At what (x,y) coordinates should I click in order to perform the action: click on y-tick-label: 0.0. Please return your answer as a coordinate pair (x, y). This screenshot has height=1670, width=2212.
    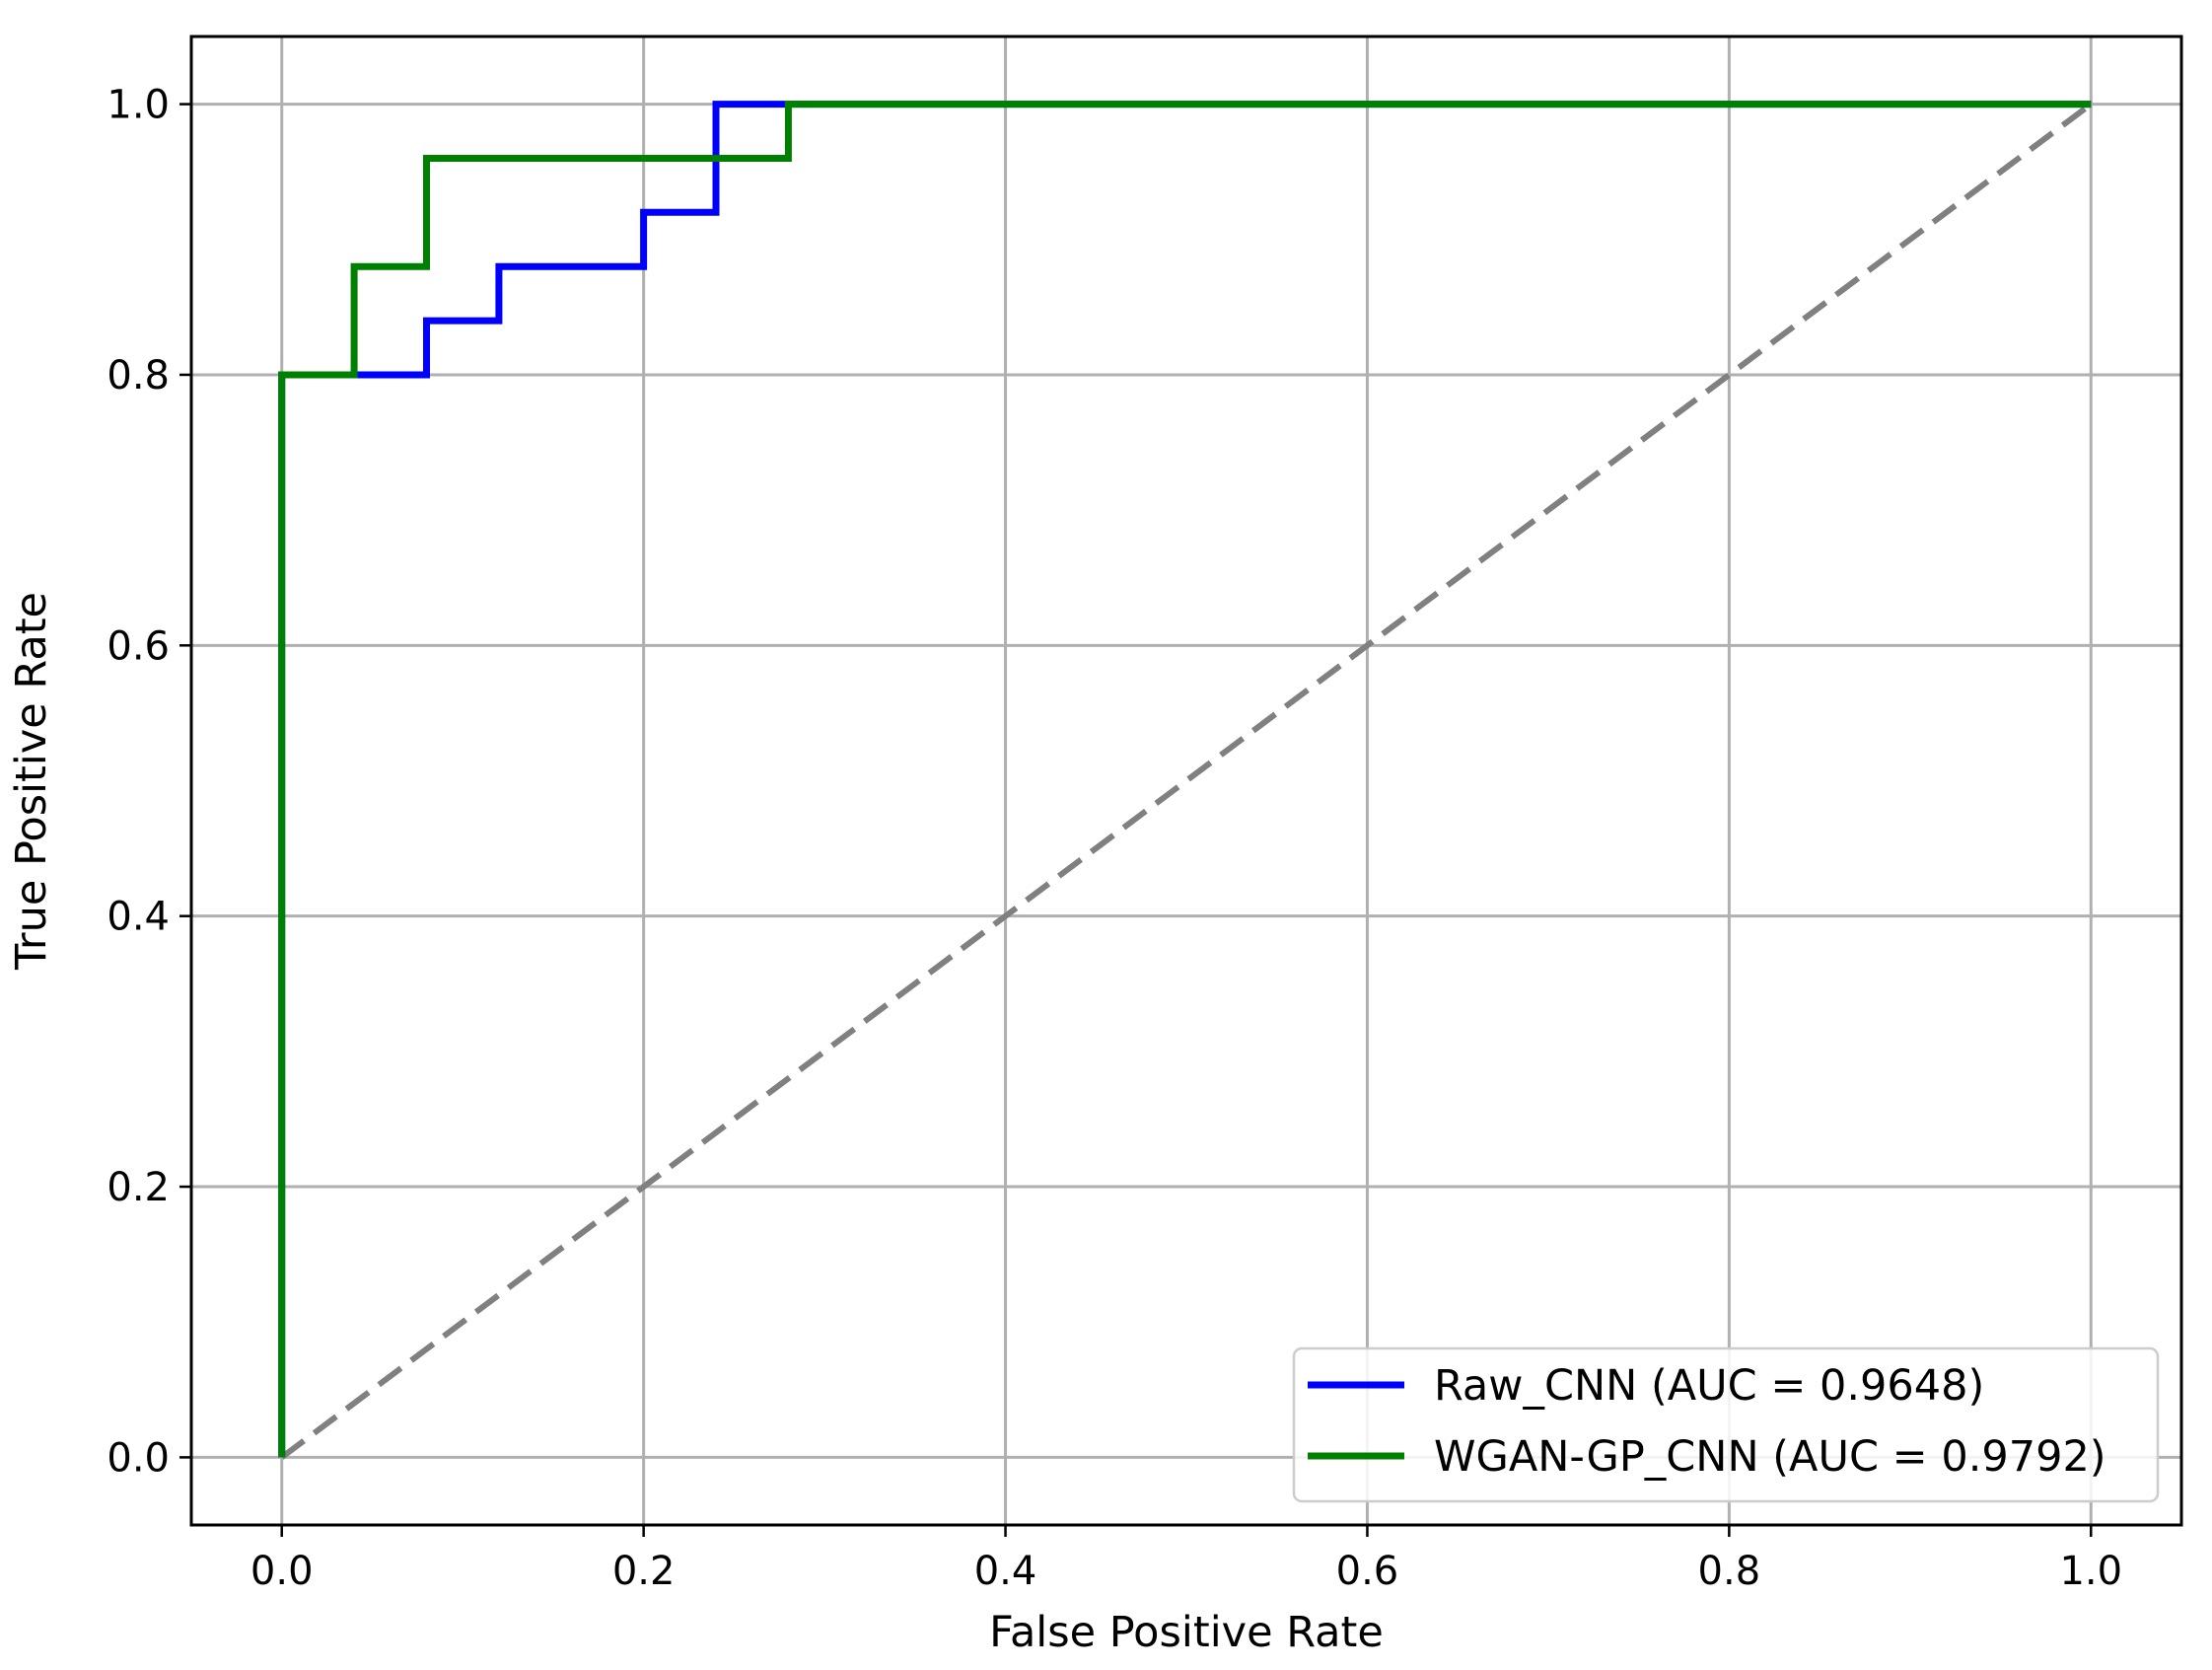
    Looking at the image, I should click on (138, 1458).